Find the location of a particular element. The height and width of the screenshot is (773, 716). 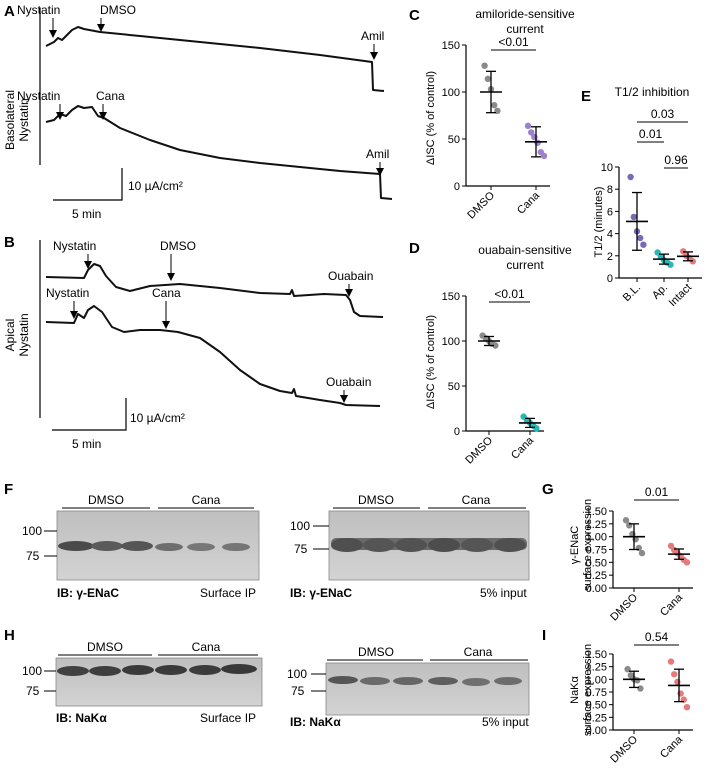

panel-b-trace-cana is located at coordinates (213, 356).